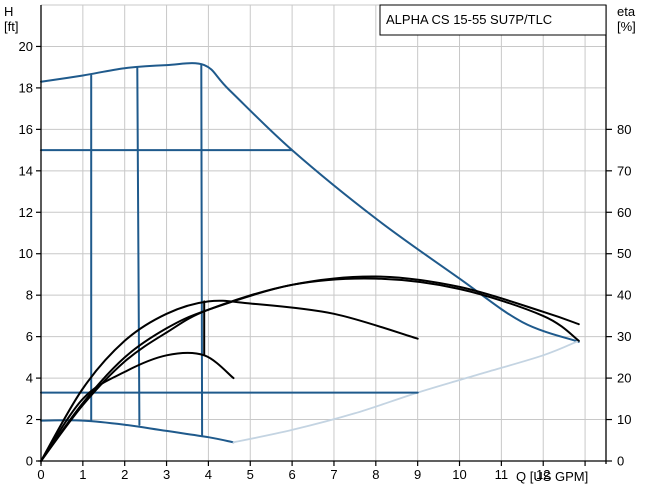  Describe the element at coordinates (624, 212) in the screenshot. I see `y2-tick-label-6: 60` at that location.